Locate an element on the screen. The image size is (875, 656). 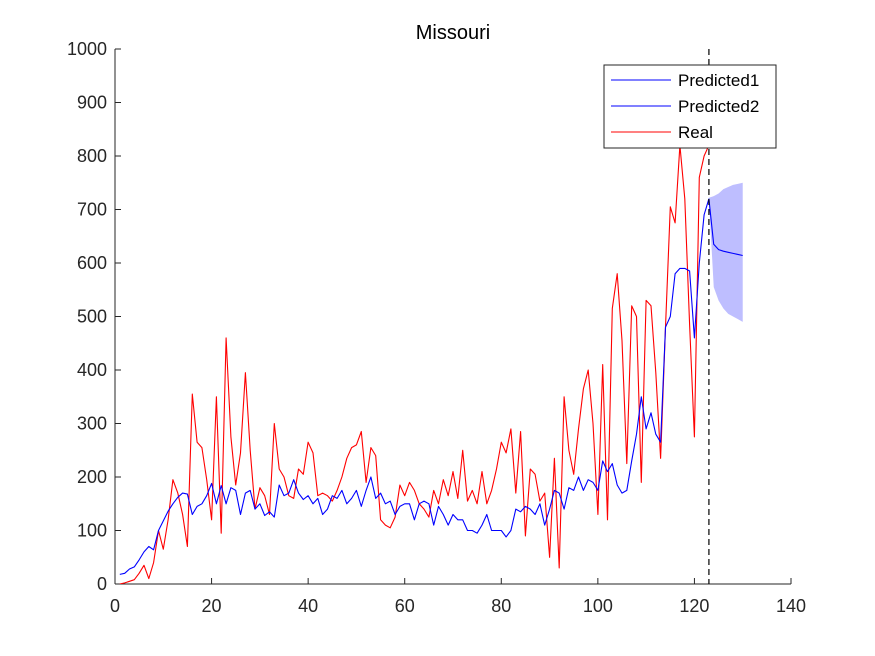
y-tick-label: 100 is located at coordinates (92, 531).